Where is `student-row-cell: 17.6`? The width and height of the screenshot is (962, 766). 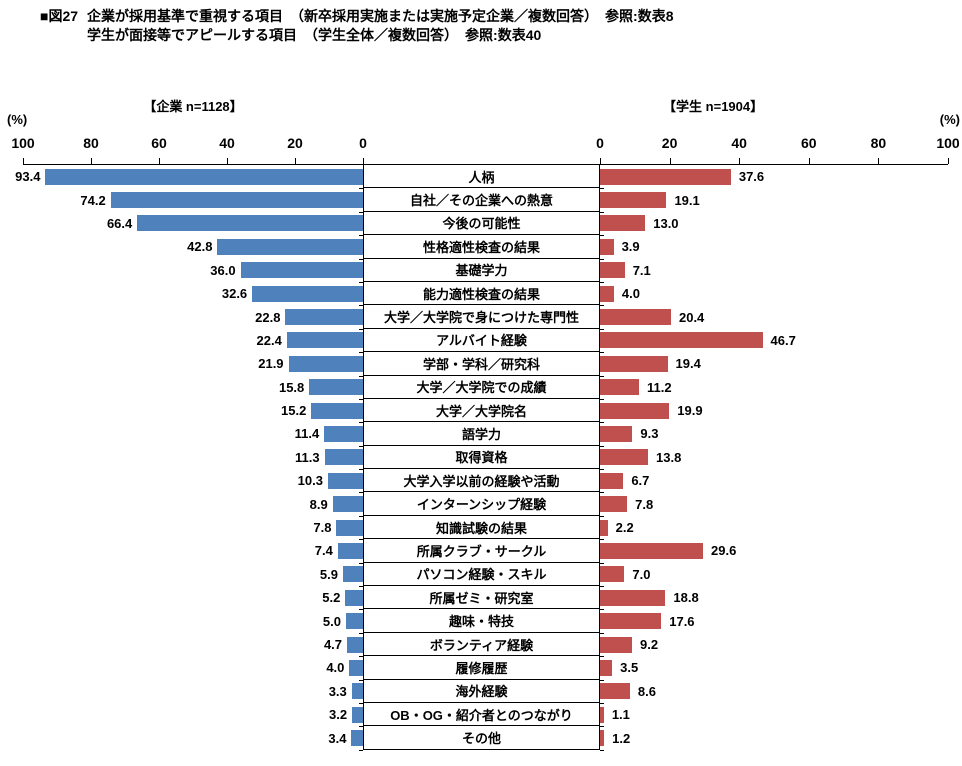
student-row-cell: 17.6 is located at coordinates (774, 622).